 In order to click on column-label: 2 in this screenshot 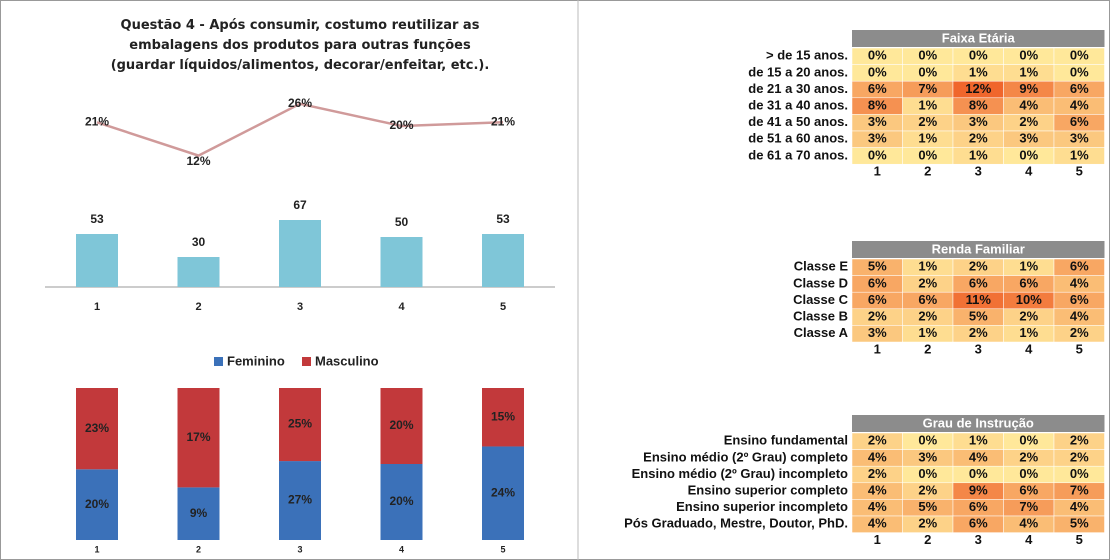, I will do `click(927, 171)`.